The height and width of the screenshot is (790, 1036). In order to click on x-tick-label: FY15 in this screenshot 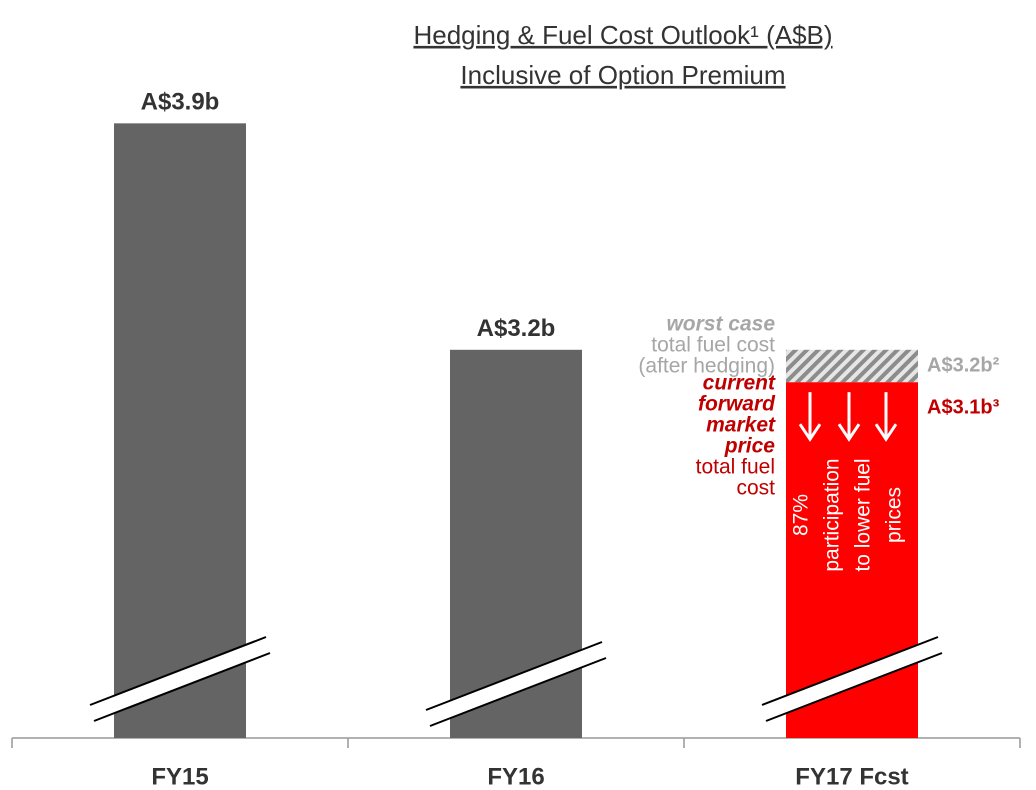, I will do `click(179, 776)`.